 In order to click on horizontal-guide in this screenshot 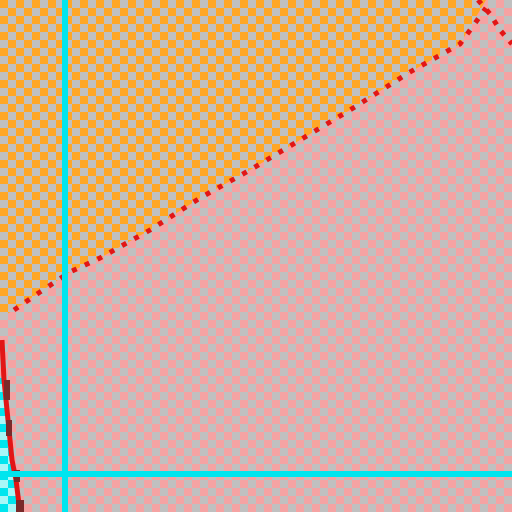, I will do `click(256, 474)`.